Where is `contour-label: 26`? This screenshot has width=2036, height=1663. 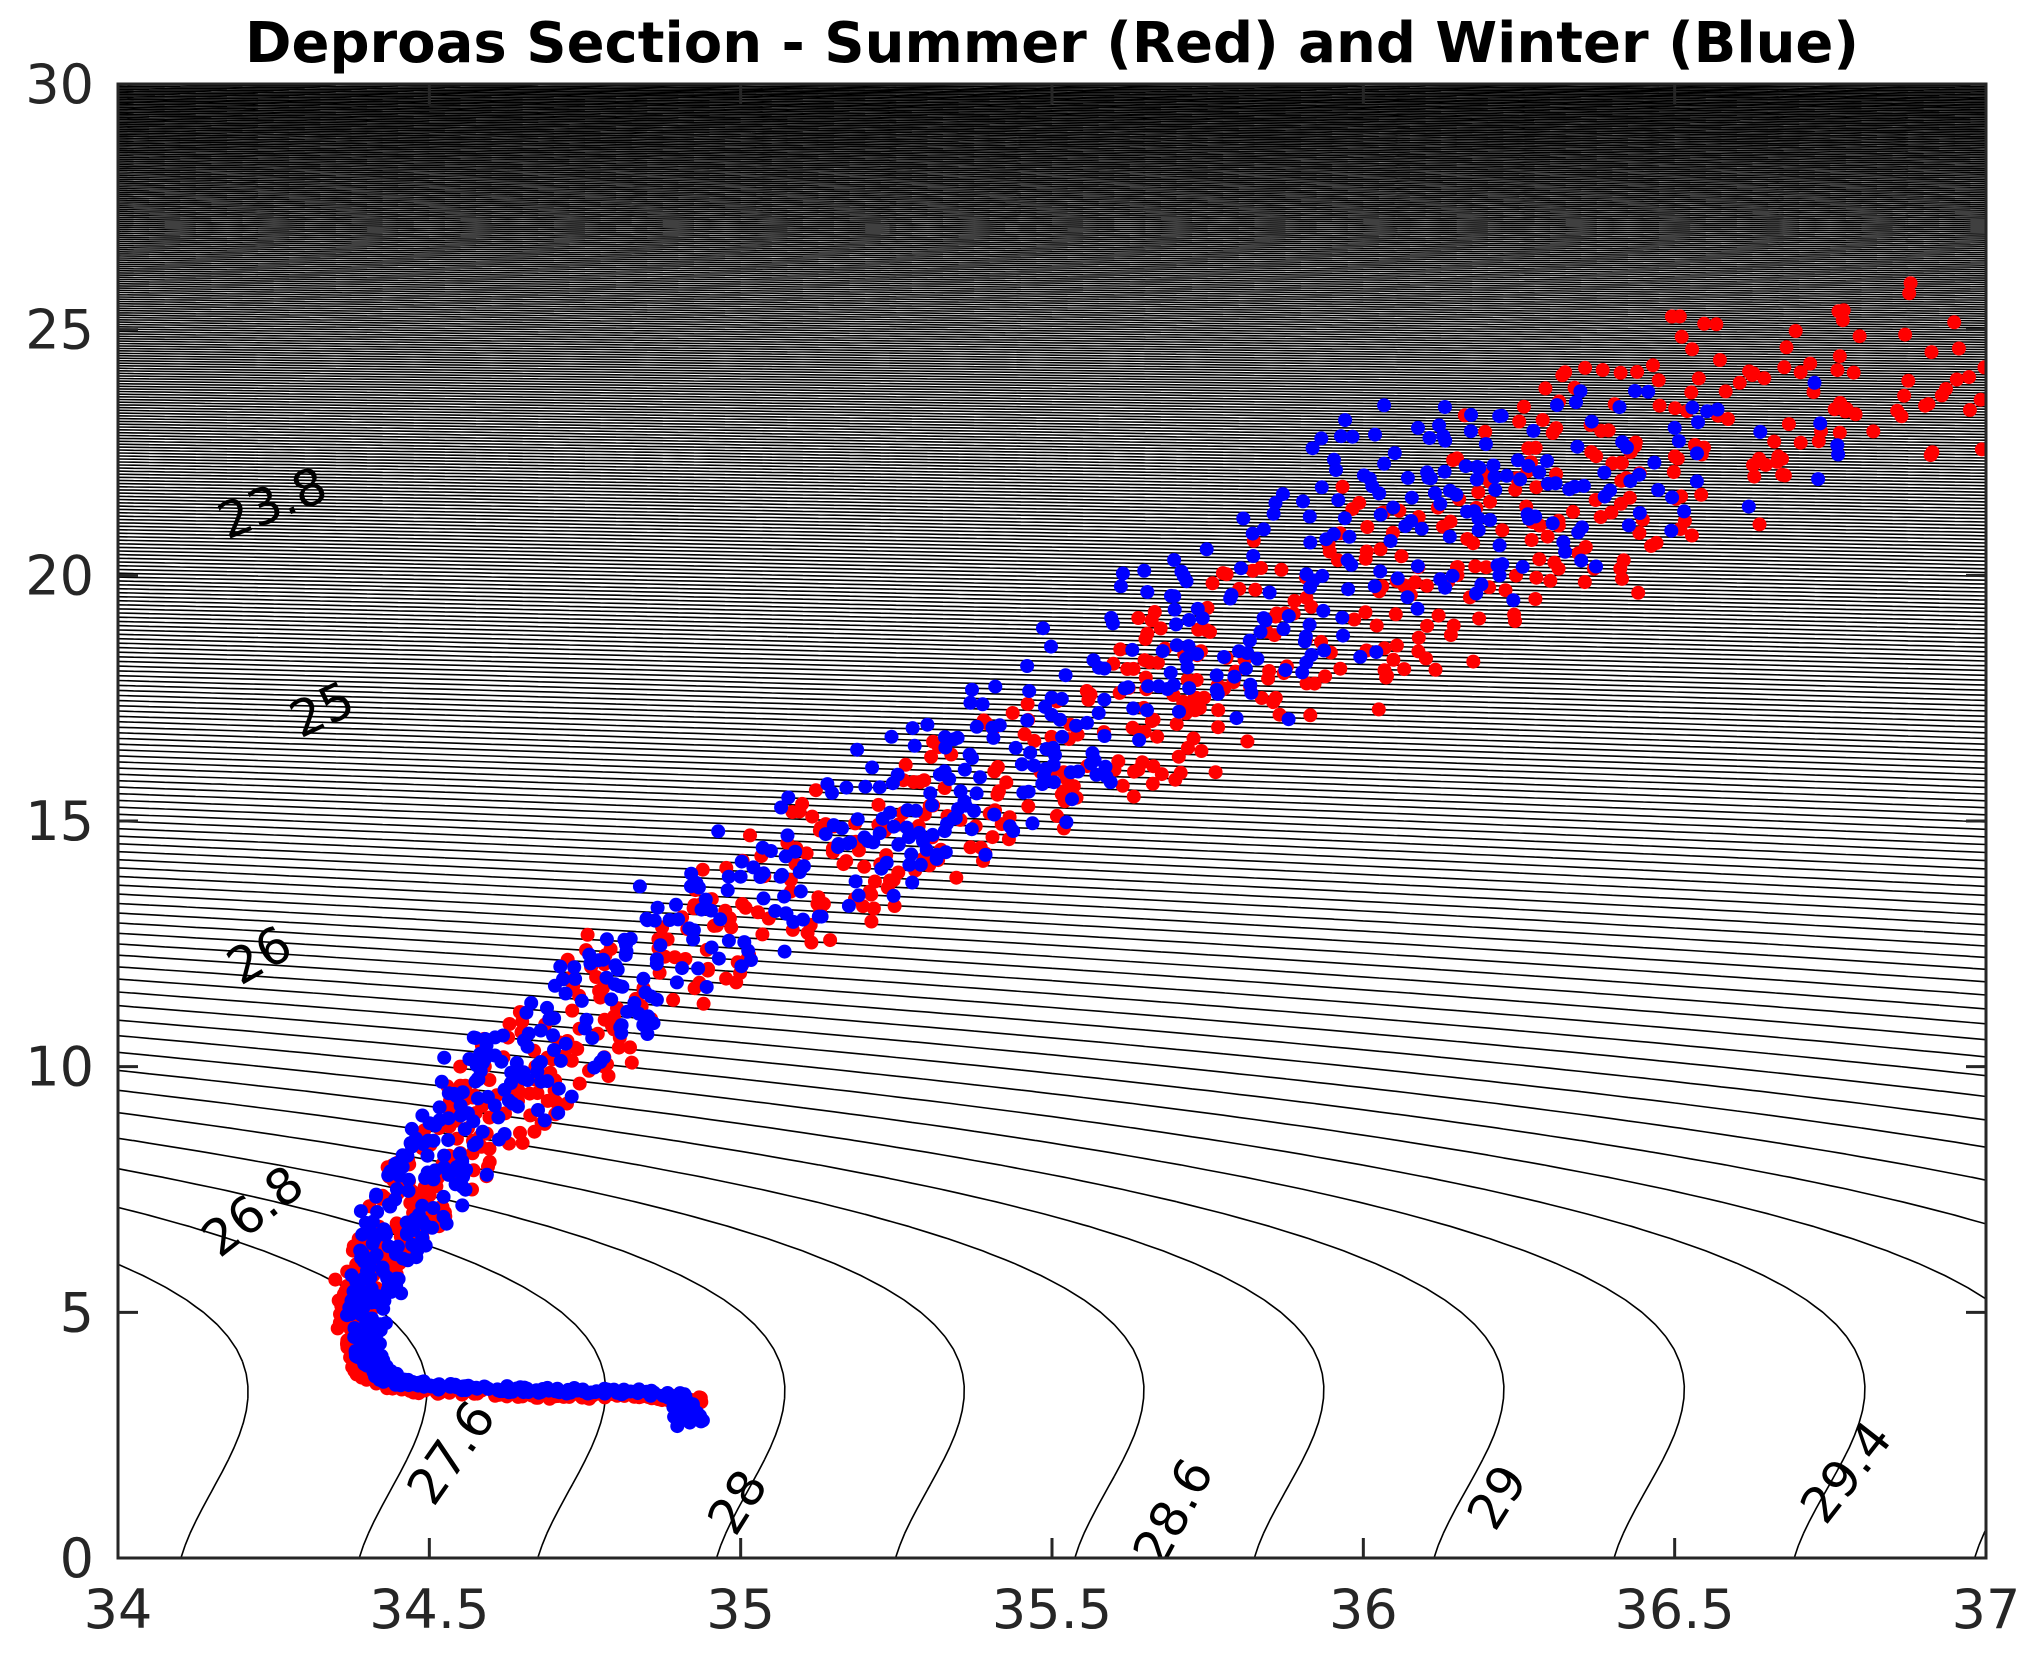 contour-label: 26 is located at coordinates (259, 956).